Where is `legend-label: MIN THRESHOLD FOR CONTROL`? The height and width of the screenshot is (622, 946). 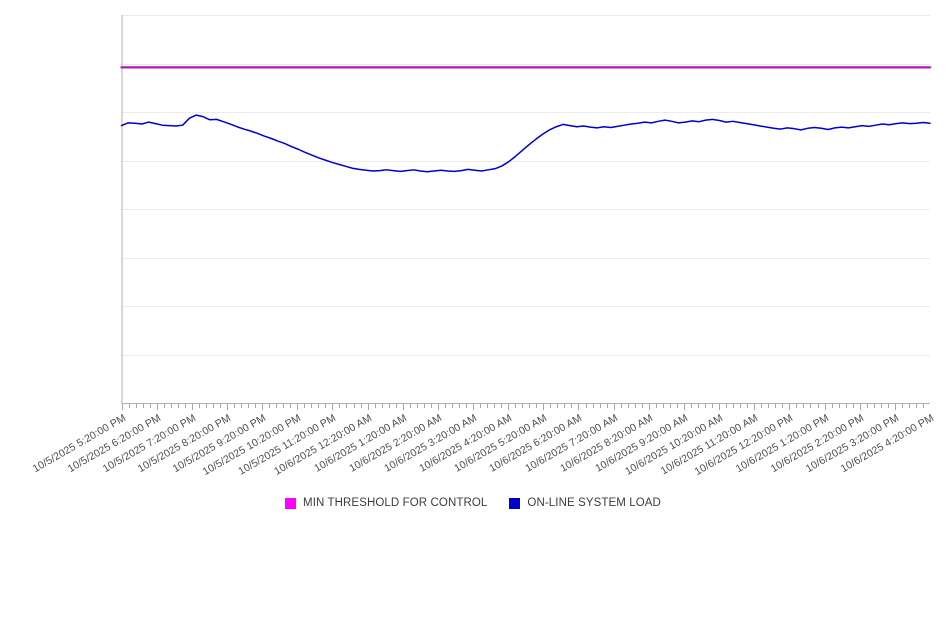
legend-label: MIN THRESHOLD FOR CONTROL is located at coordinates (395, 503).